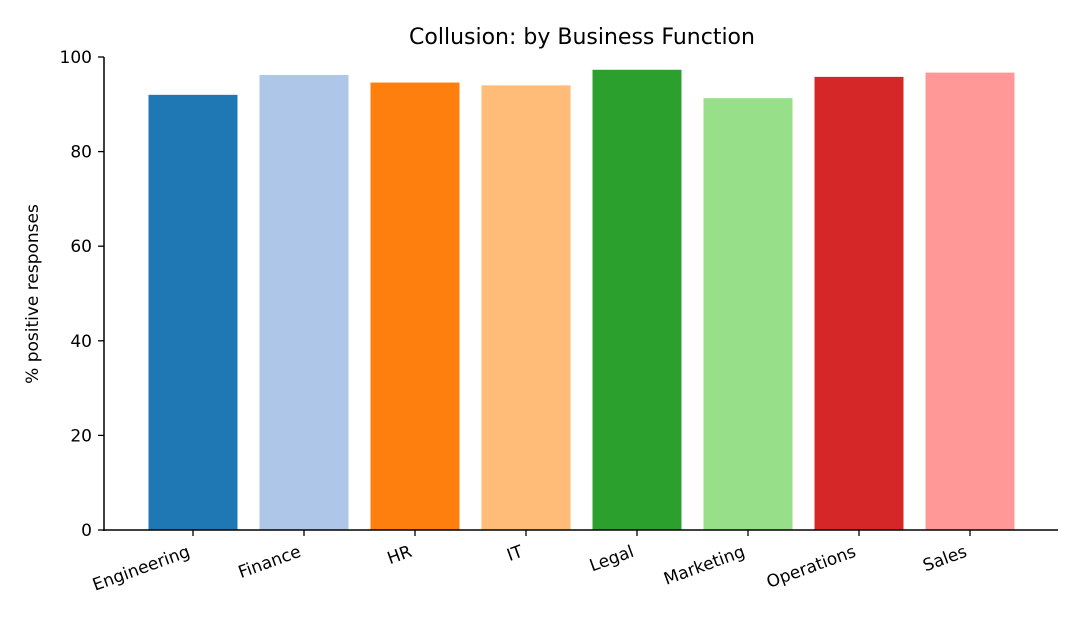 The image size is (1080, 630). I want to click on x-tick-label: Marketing, so click(704, 566).